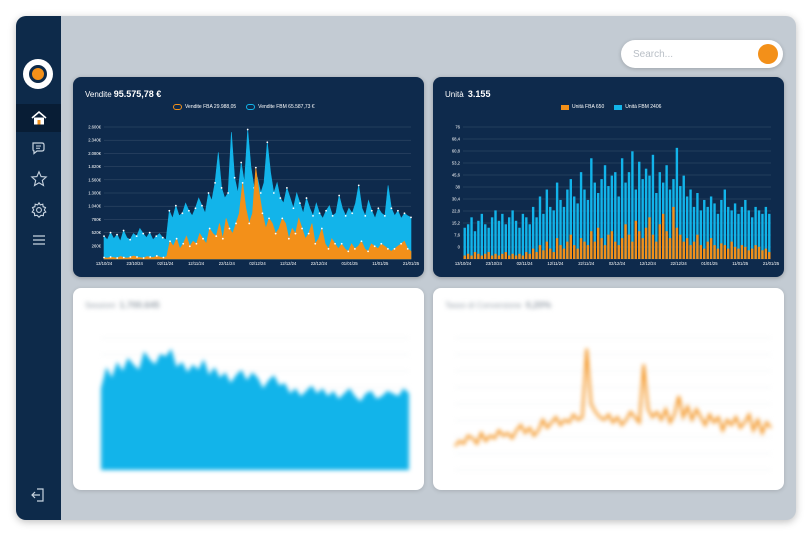 This screenshot has width=812, height=536. Describe the element at coordinates (135, 263) in the screenshot. I see `x-tick-label: 23/10/24` at that location.